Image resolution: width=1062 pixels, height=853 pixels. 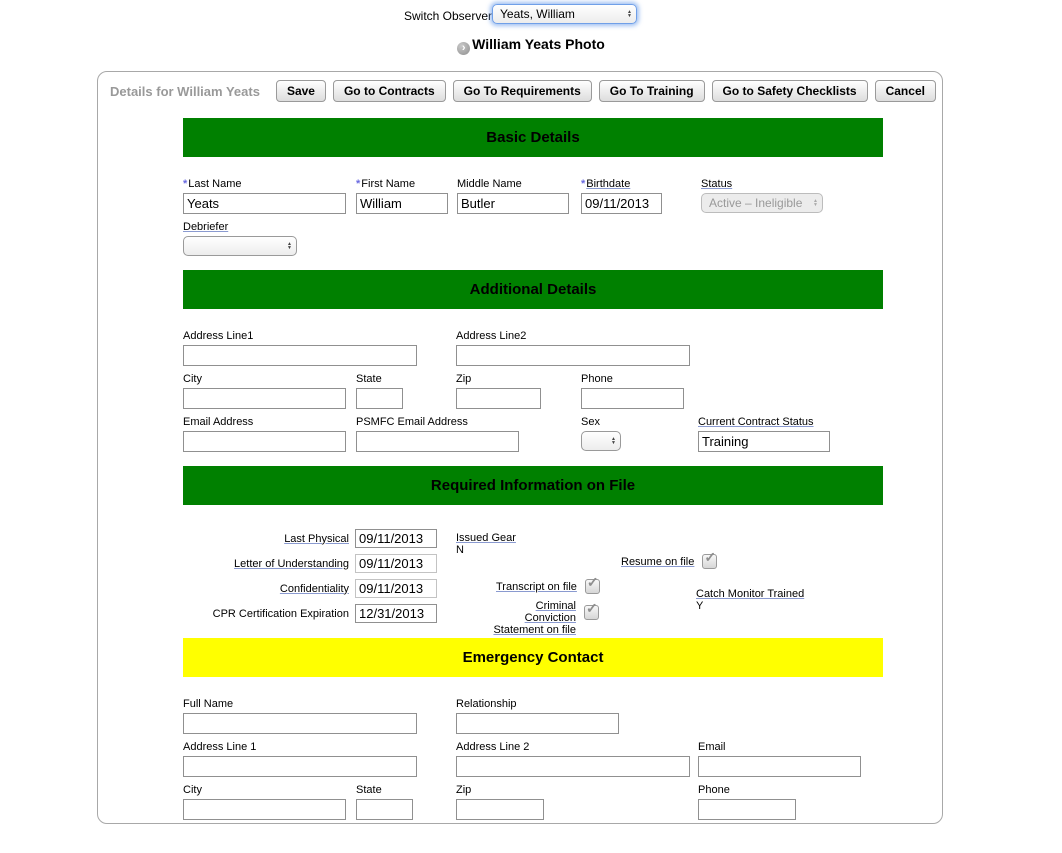 What do you see at coordinates (384, 809) in the screenshot?
I see `ec-state-input` at bounding box center [384, 809].